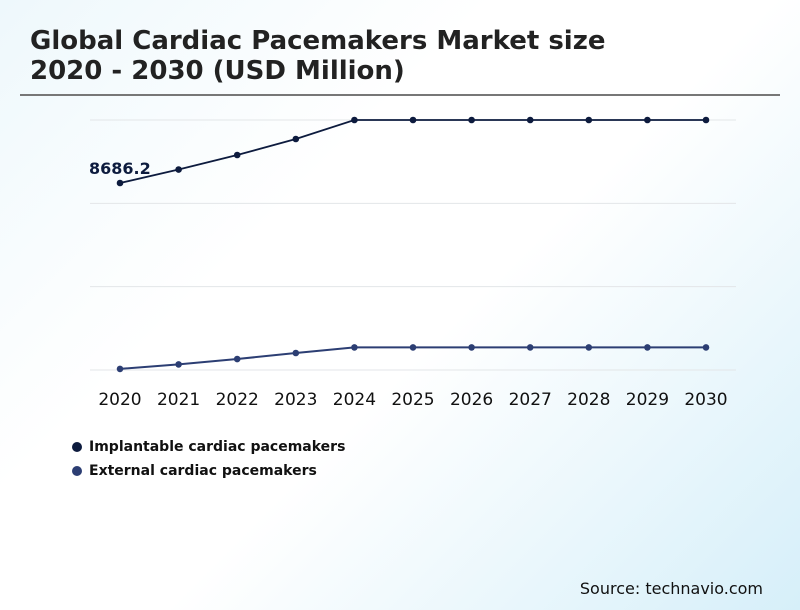 The height and width of the screenshot is (610, 800). I want to click on x-tick-label: 2027, so click(530, 400).